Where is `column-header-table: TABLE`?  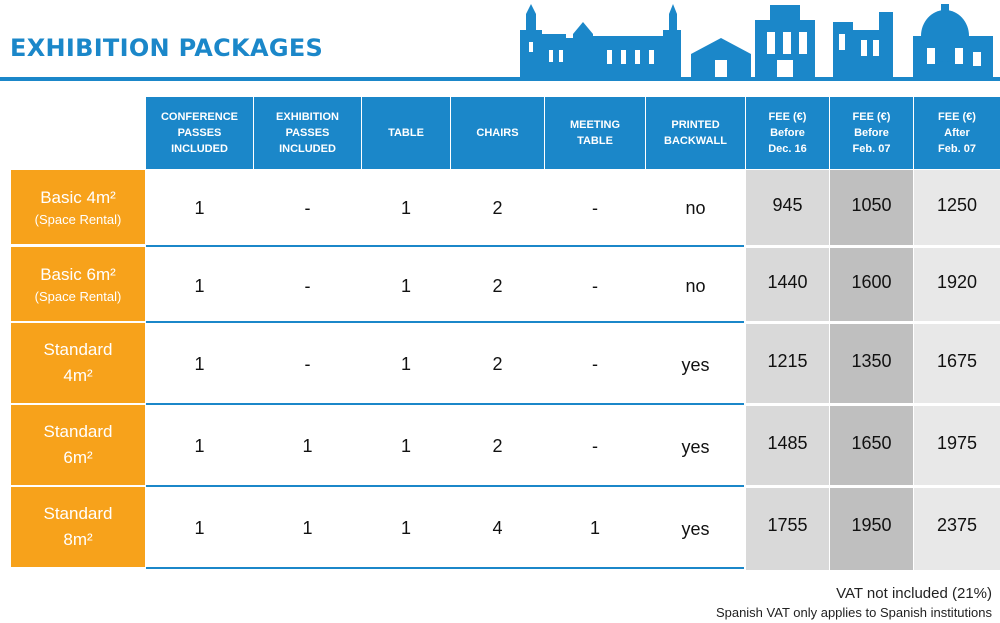 column-header-table: TABLE is located at coordinates (406, 133).